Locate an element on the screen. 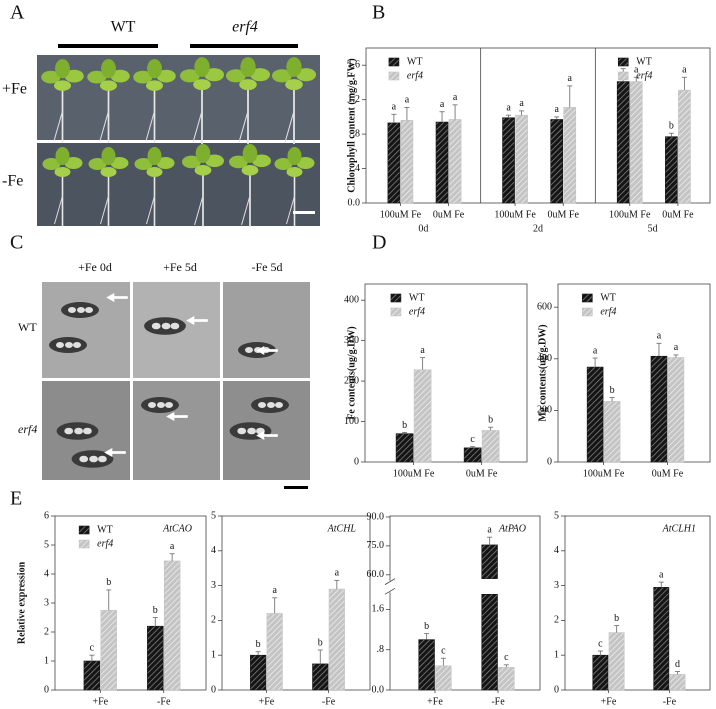 This screenshot has width=716, height=709. tem-image is located at coordinates (176, 430).